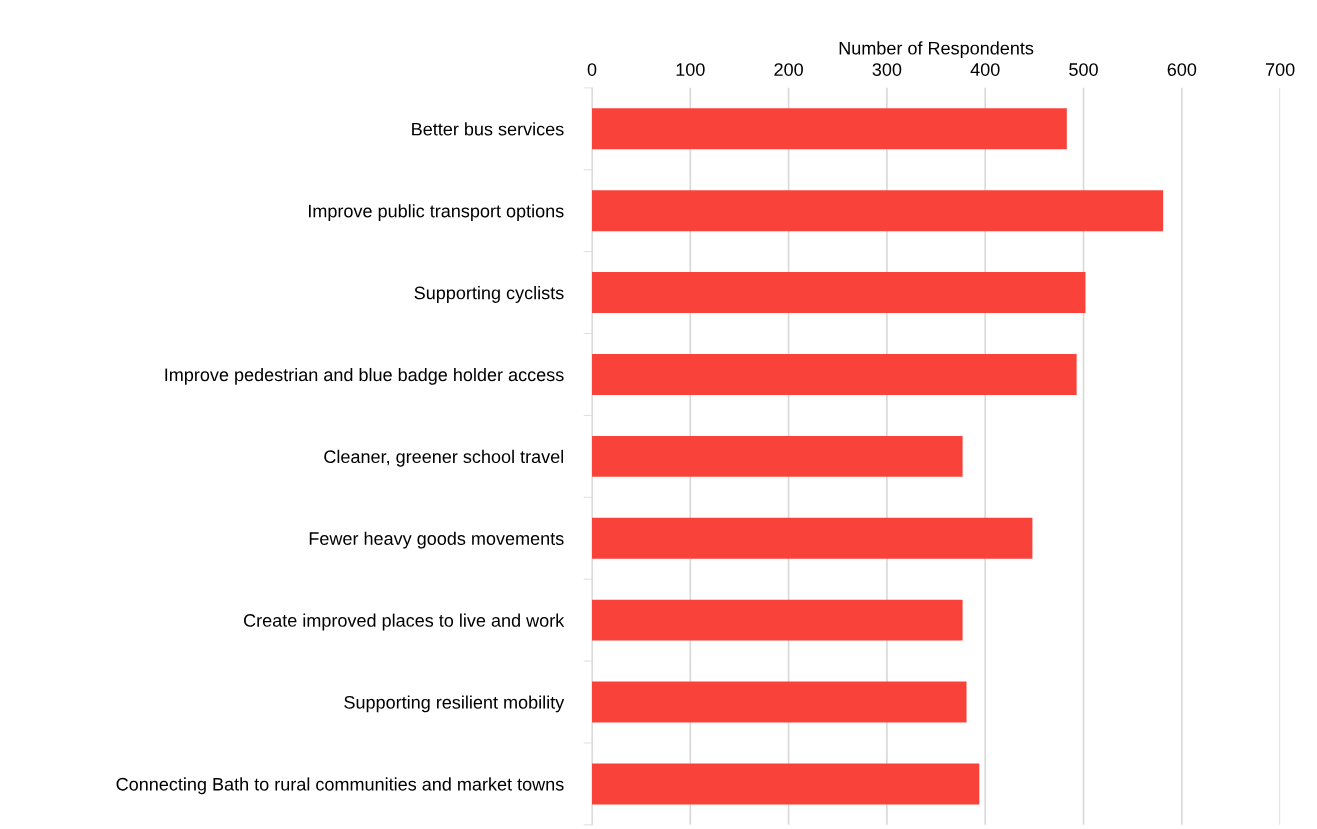  What do you see at coordinates (404, 622) in the screenshot?
I see `y-tick-label: Create improved places to live and work` at bounding box center [404, 622].